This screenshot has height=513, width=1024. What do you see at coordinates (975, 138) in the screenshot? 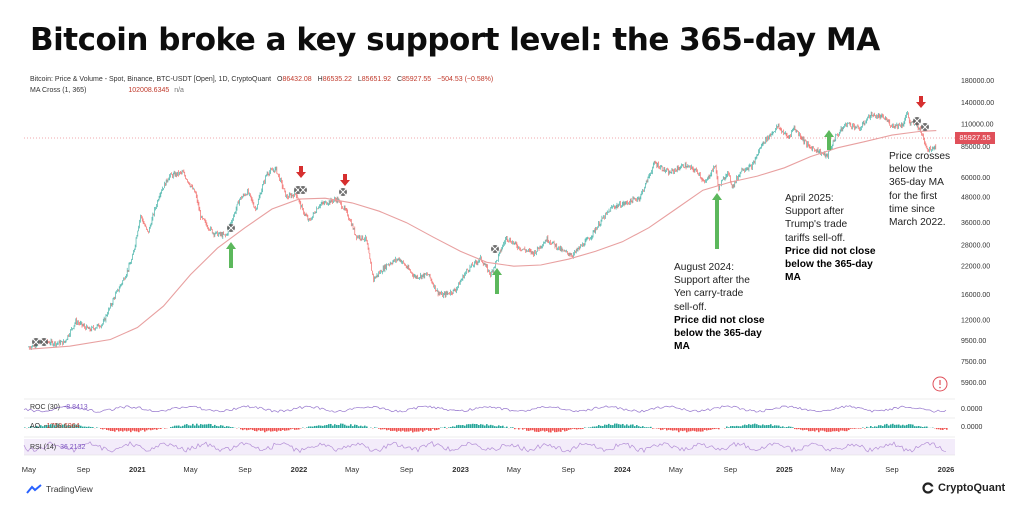
I see `last-price-tag: 85927.55` at bounding box center [975, 138].